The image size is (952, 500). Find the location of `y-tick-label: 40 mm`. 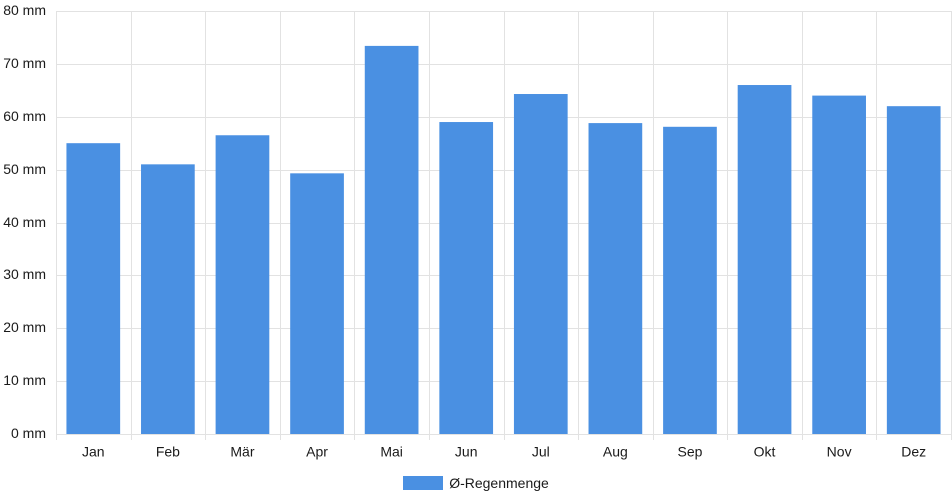

y-tick-label: 40 mm is located at coordinates (24, 222).